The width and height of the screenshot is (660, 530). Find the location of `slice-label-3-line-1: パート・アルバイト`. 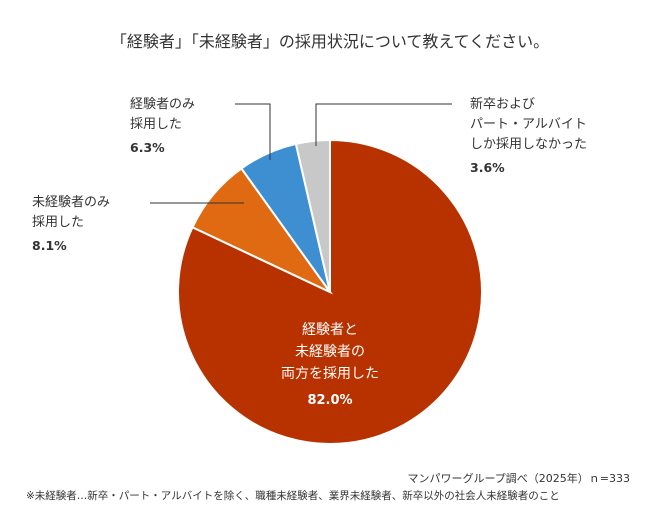

slice-label-3-line-1: パート・アルバイト is located at coordinates (528, 124).